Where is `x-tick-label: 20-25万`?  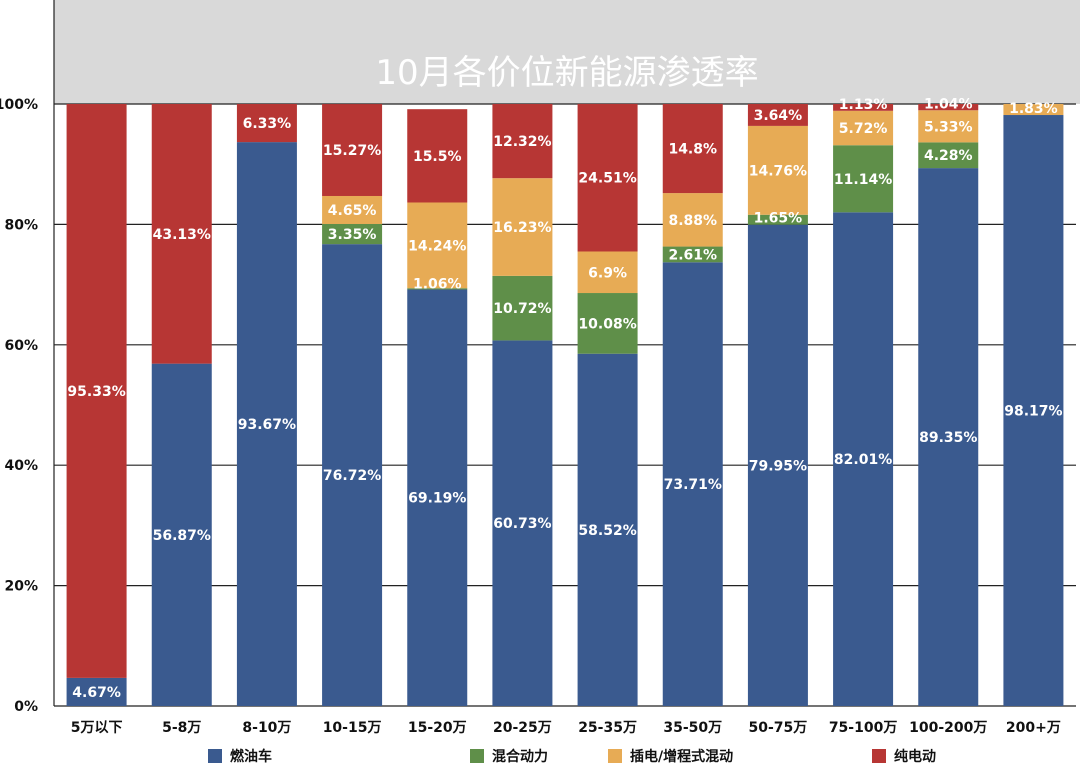 x-tick-label: 20-25万 is located at coordinates (522, 728).